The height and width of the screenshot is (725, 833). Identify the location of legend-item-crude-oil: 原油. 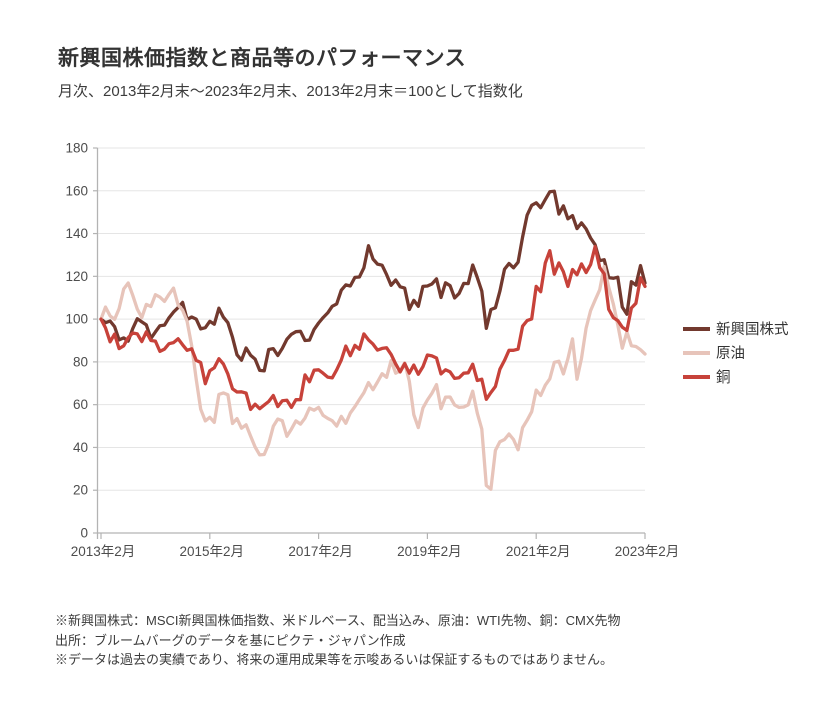
(736, 353).